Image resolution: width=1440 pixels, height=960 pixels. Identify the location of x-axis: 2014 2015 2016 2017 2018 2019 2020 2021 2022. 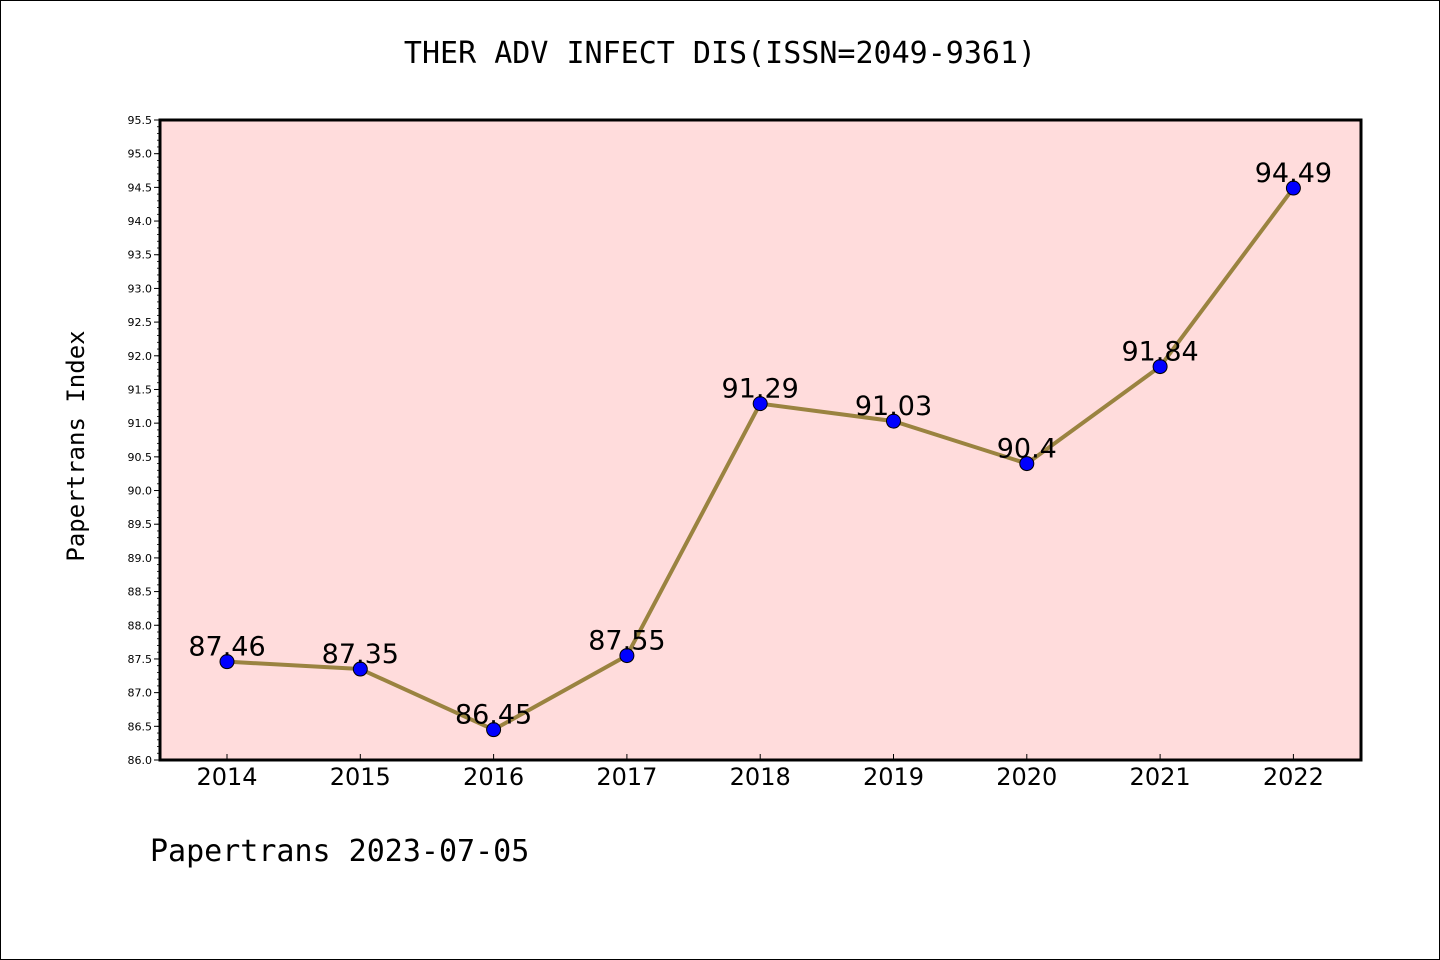
(760, 772).